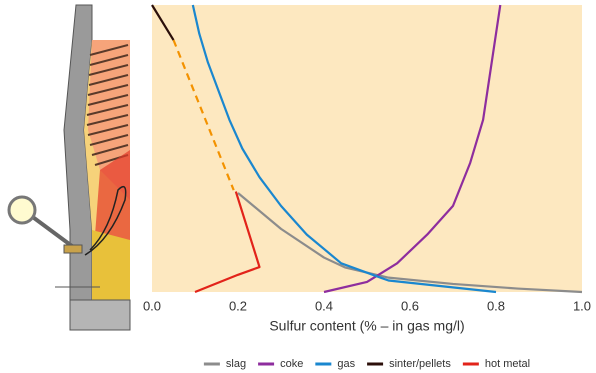 The image size is (596, 373). Describe the element at coordinates (224, 364) in the screenshot. I see `legend-item: slag` at that location.